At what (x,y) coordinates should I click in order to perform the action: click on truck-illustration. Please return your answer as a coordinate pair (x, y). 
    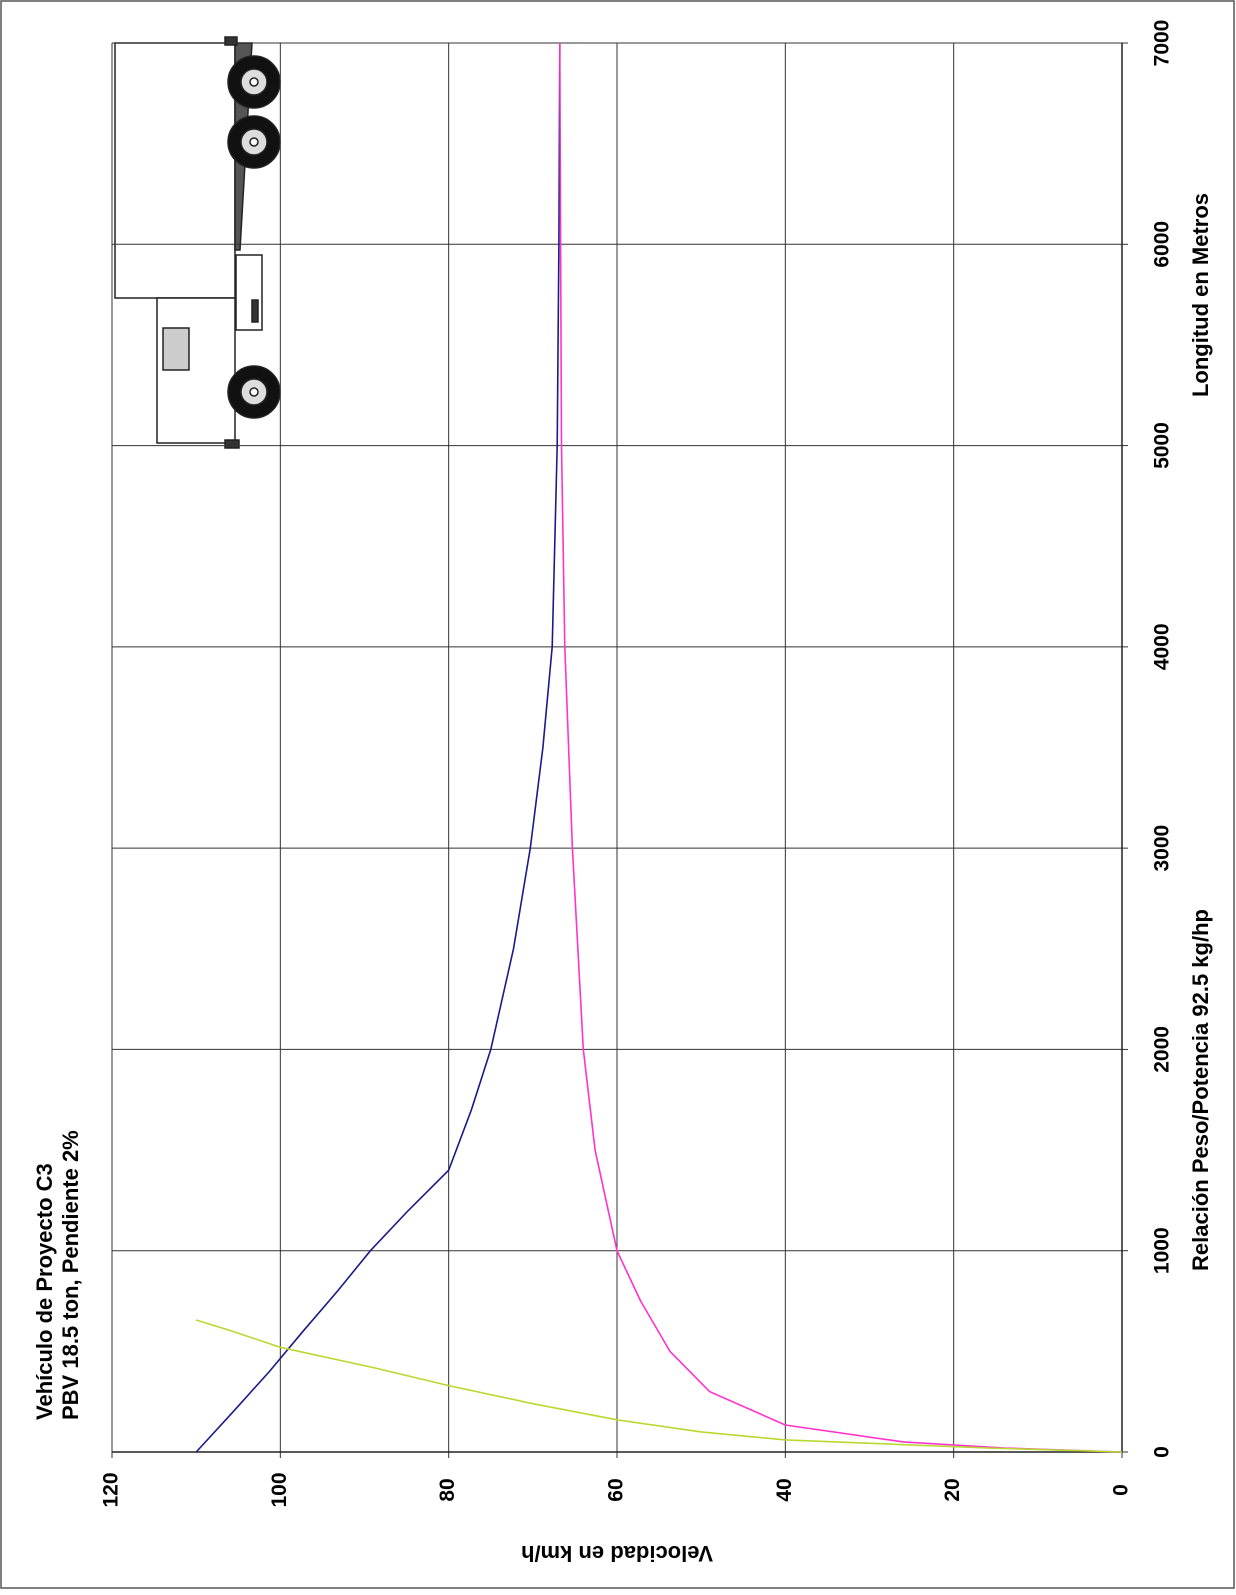
    Looking at the image, I should click on (197, 242).